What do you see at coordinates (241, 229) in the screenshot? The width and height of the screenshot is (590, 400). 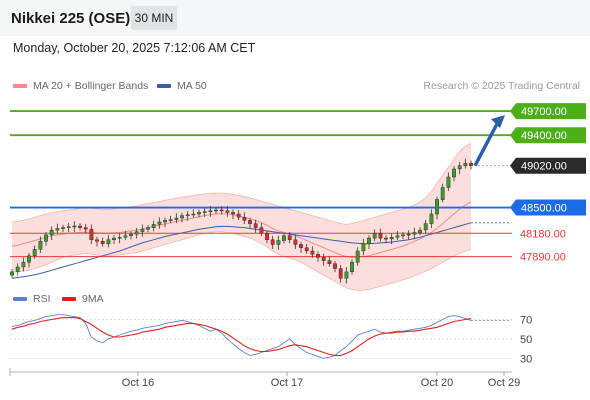 I see `ma20-line` at bounding box center [241, 229].